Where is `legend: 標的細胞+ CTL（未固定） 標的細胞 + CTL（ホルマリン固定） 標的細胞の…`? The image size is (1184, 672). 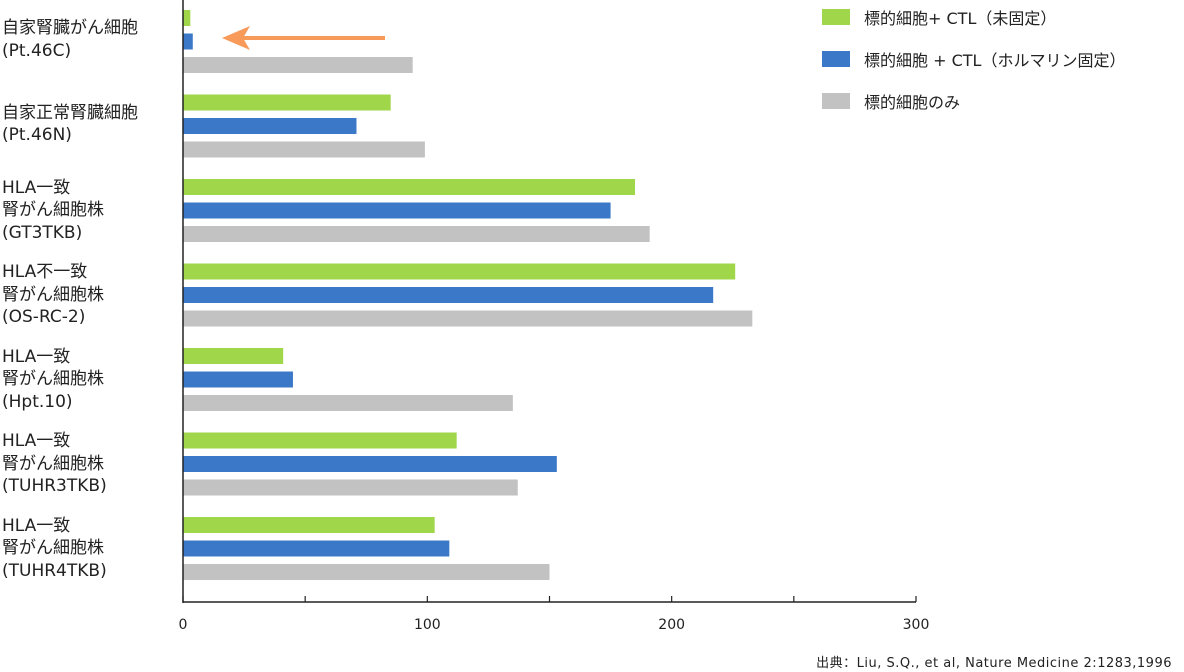
legend: 標的細胞+ CTL（未固定） 標的細胞 + CTL（ホルマリン固定） 標的細胞の… is located at coordinates (973, 69).